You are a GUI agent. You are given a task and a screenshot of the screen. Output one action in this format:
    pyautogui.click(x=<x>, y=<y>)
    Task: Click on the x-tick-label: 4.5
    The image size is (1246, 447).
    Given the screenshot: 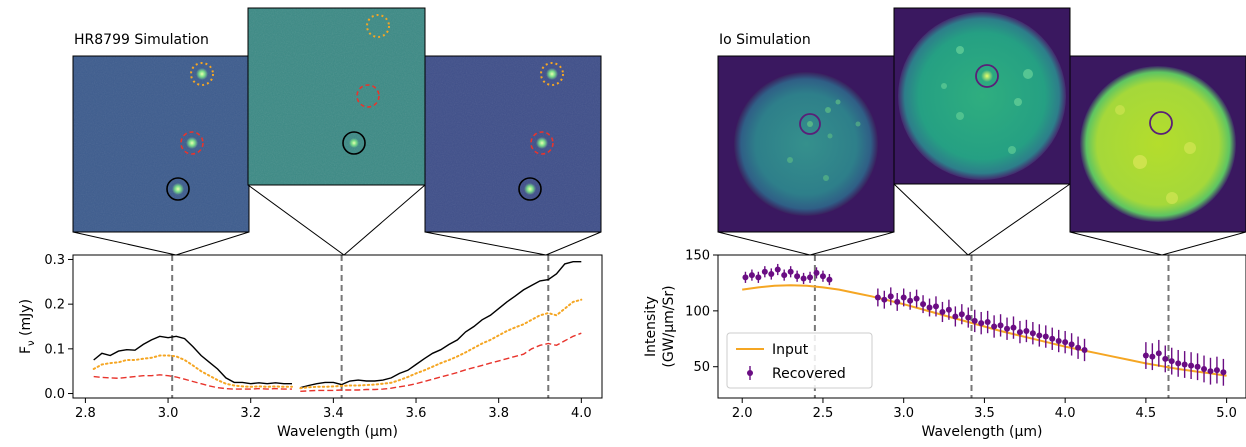 What is the action you would take?
    pyautogui.click(x=1146, y=413)
    